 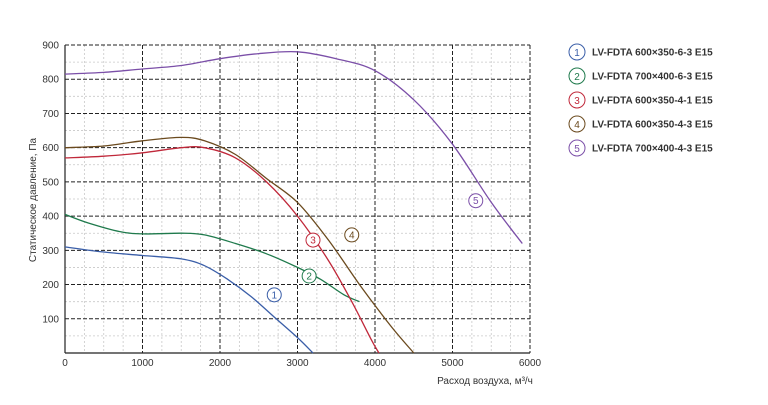 What do you see at coordinates (530, 363) in the screenshot?
I see `x-tick-label: 6000` at bounding box center [530, 363].